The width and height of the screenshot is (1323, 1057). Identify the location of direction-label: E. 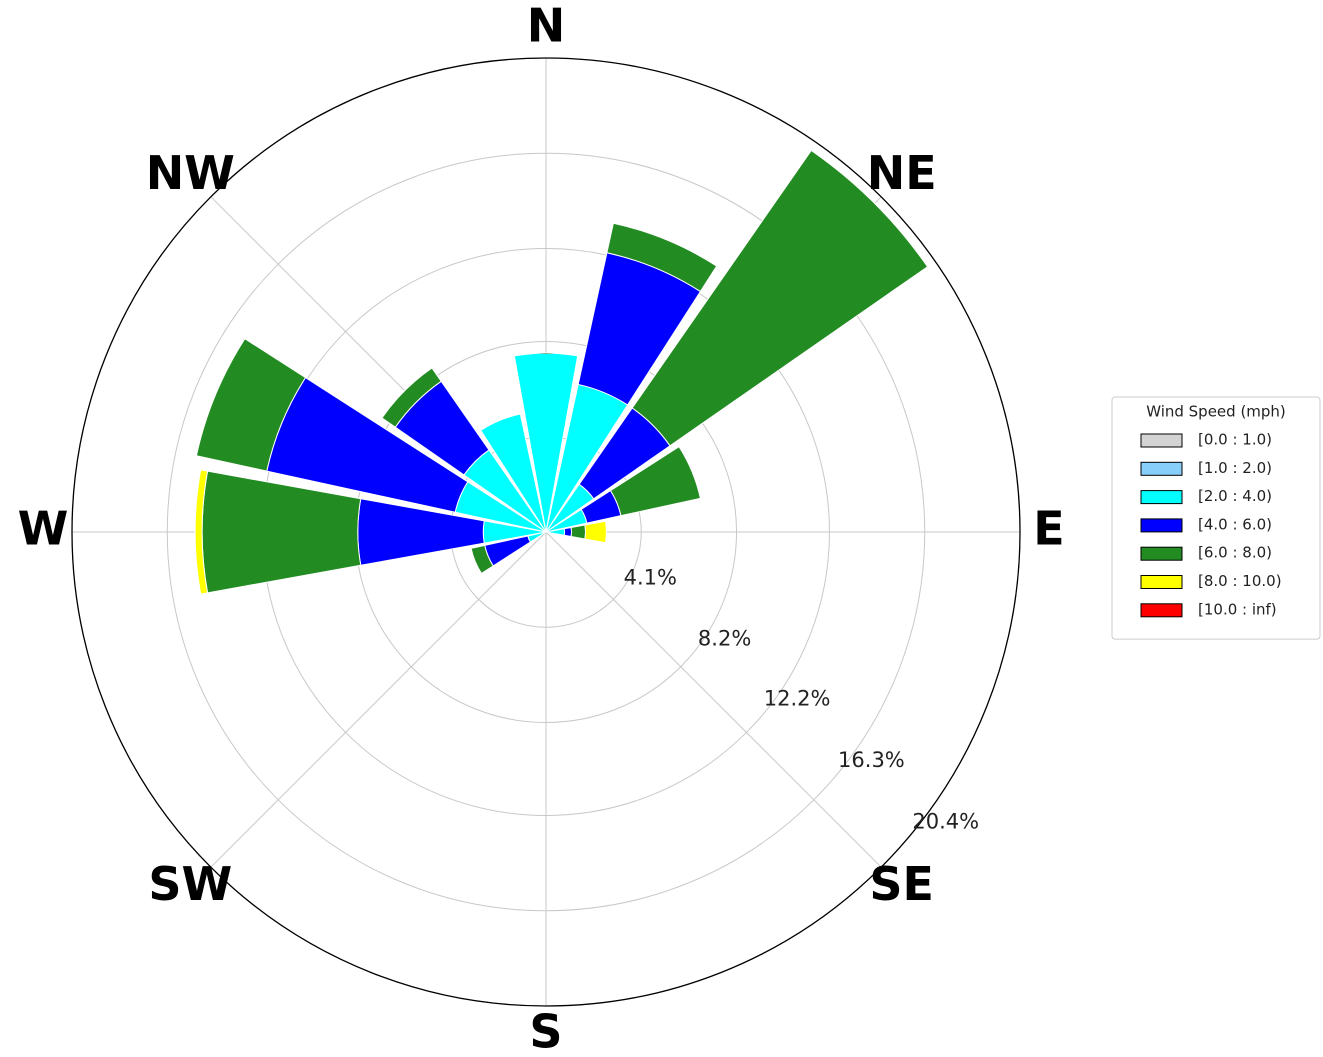
(1048, 529).